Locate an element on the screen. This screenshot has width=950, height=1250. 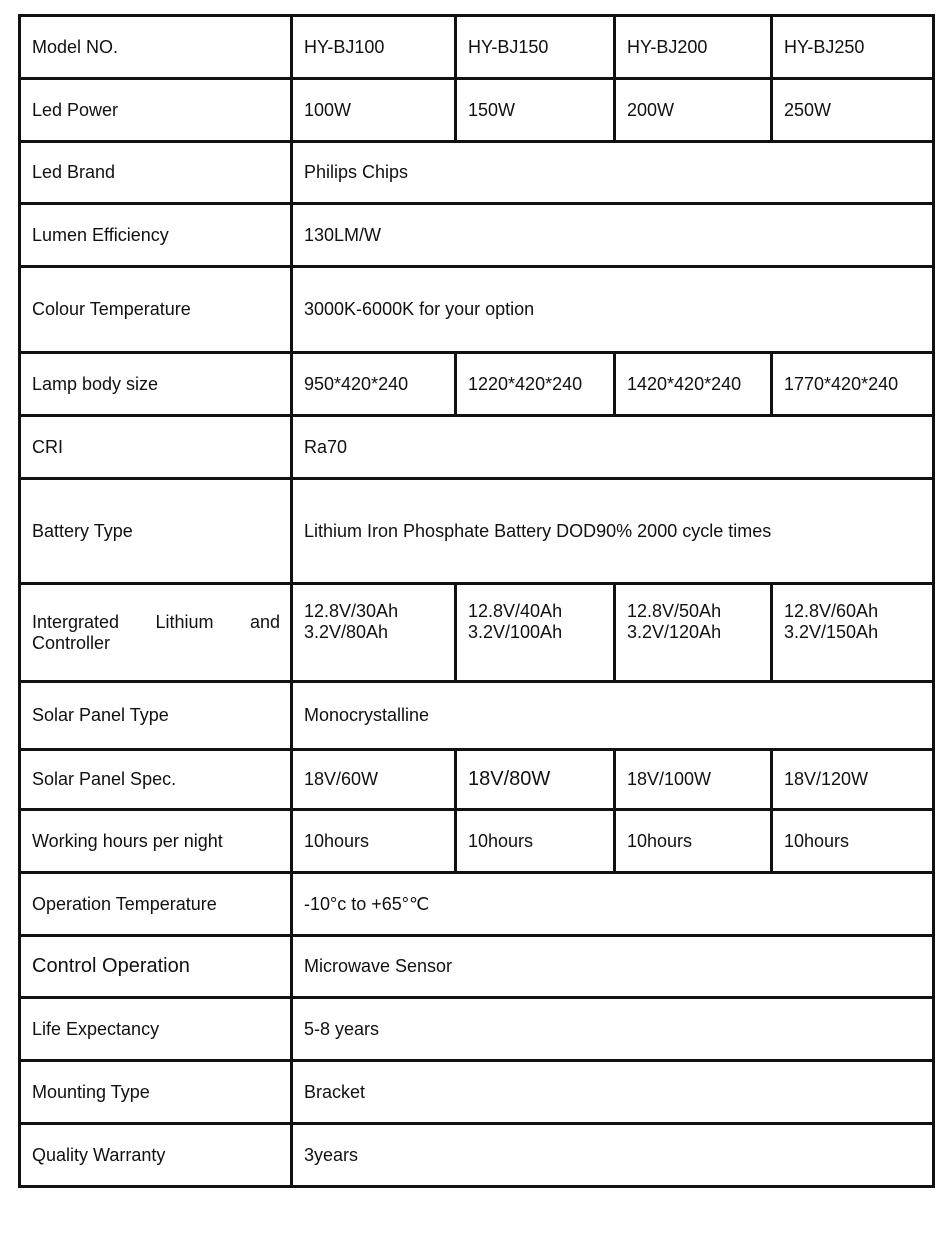
spec-value: 12.8V/50Ah 3.2V/120Ah is located at coordinates (693, 632).